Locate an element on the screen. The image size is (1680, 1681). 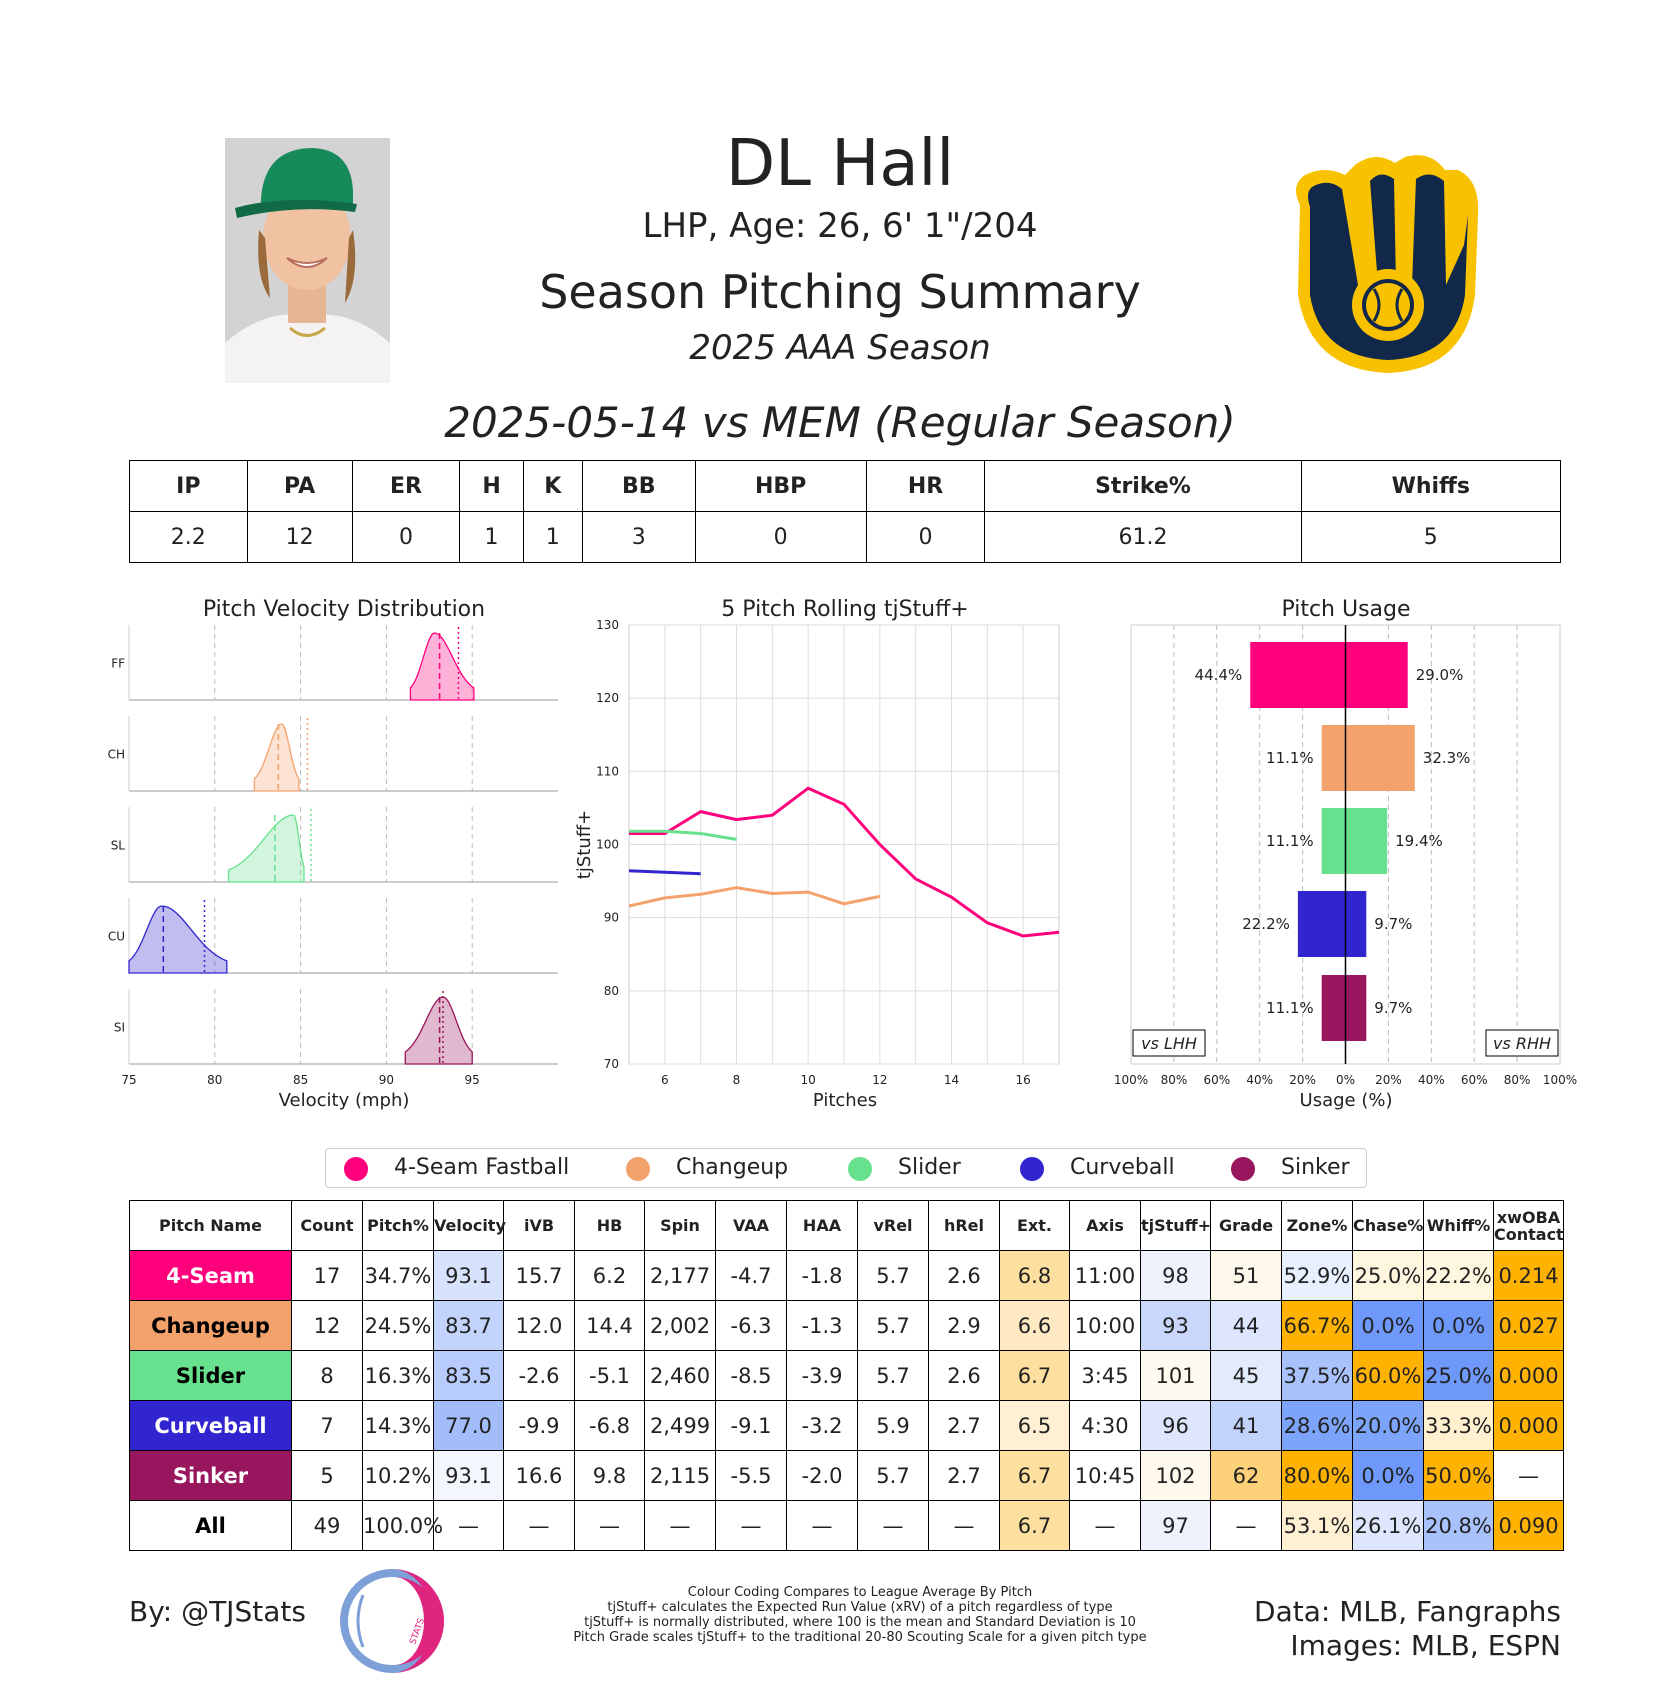
pitch-table-header-cell: Axis is located at coordinates (1105, 1225).